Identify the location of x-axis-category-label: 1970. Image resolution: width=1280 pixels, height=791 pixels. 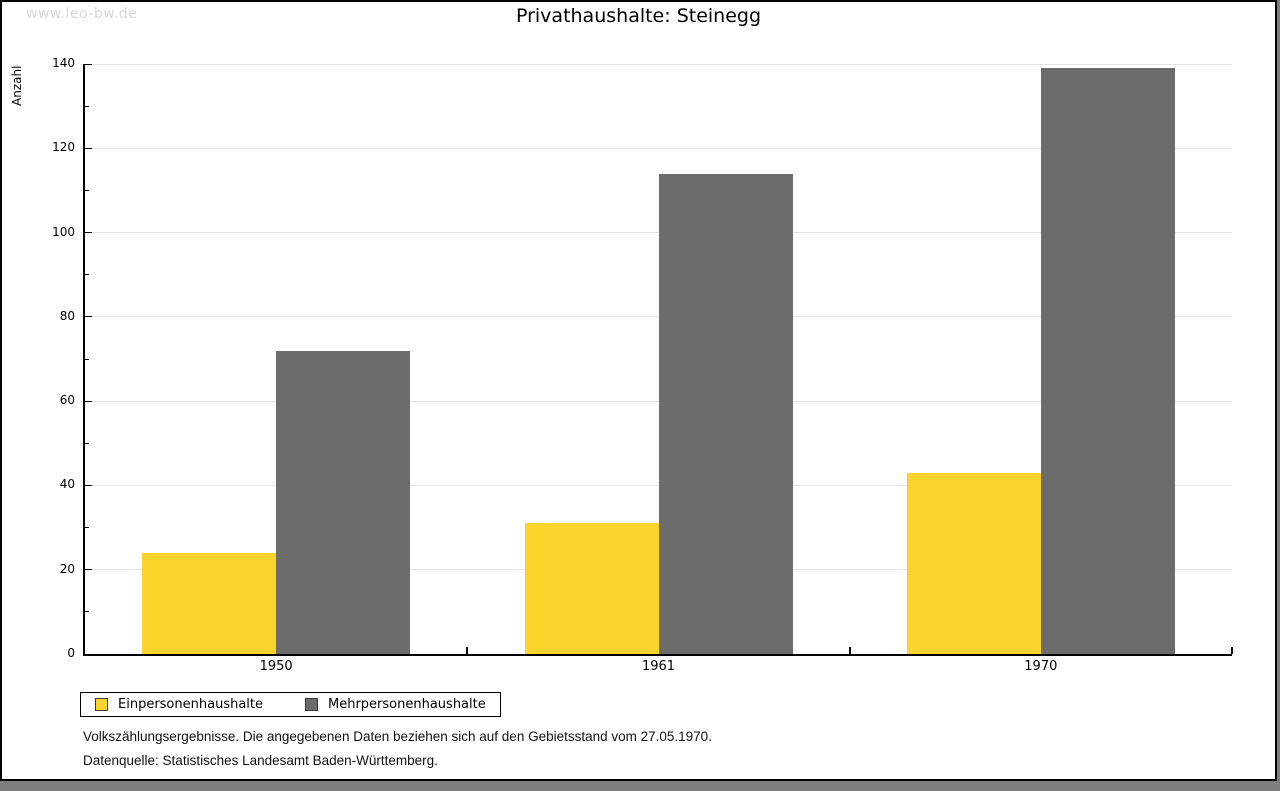
(1041, 666).